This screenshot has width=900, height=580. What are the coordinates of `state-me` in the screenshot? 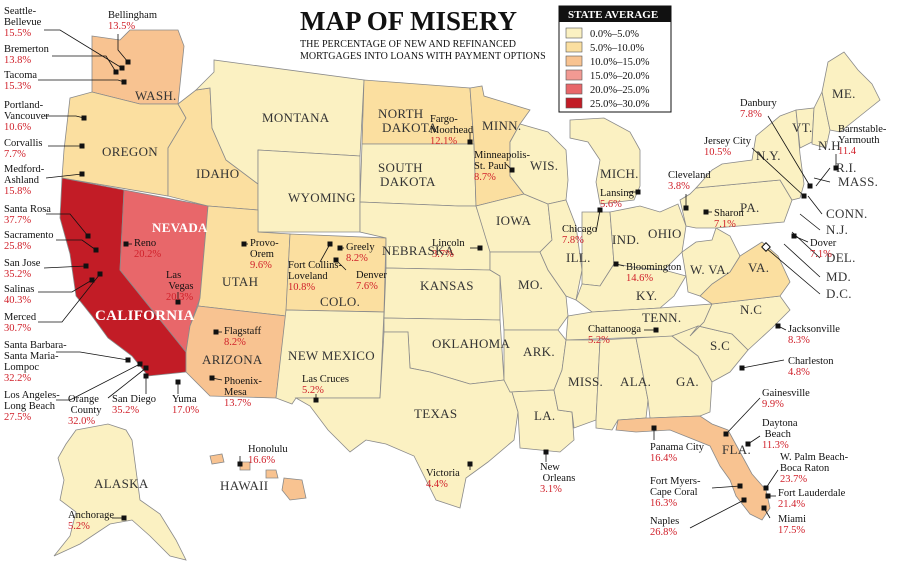 It's located at (851, 92).